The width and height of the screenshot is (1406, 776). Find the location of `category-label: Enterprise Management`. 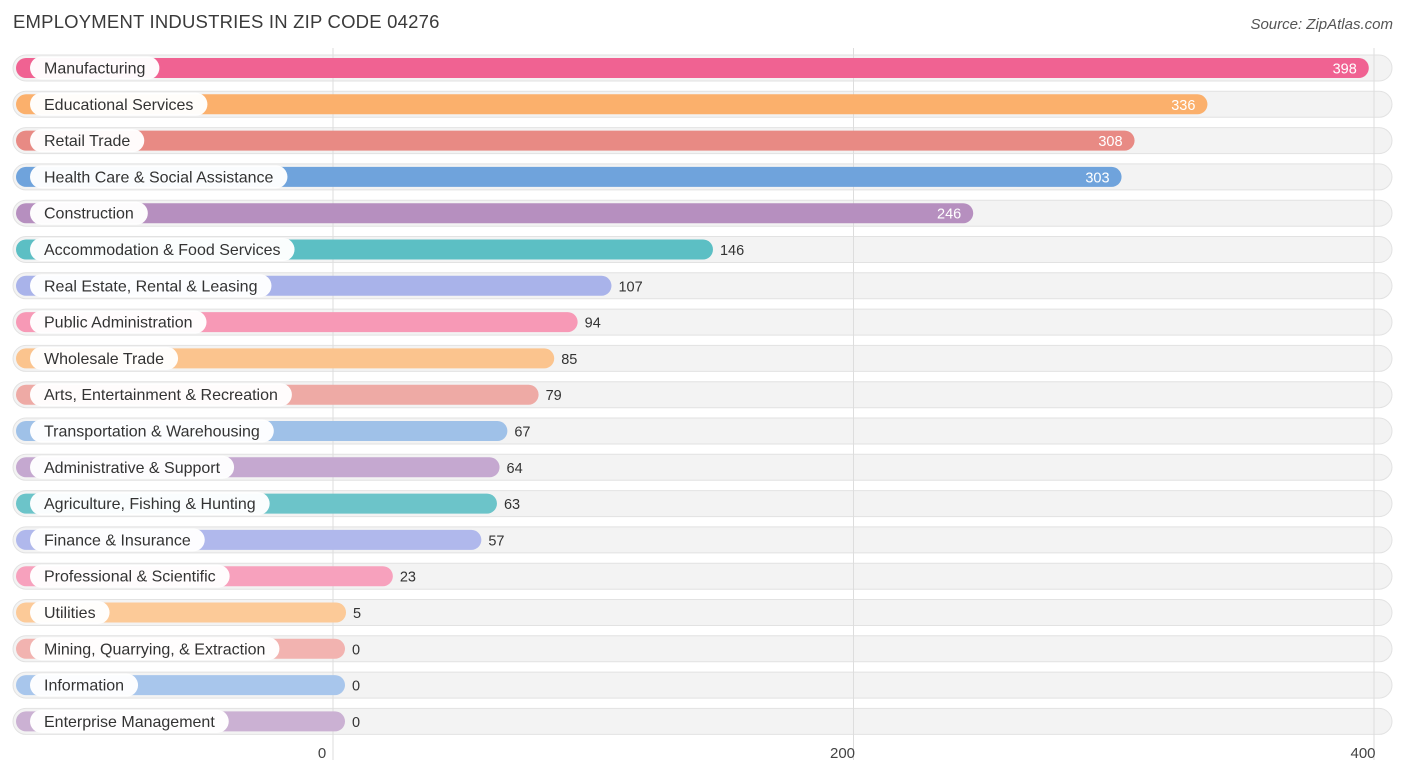

category-label: Enterprise Management is located at coordinates (129, 722).